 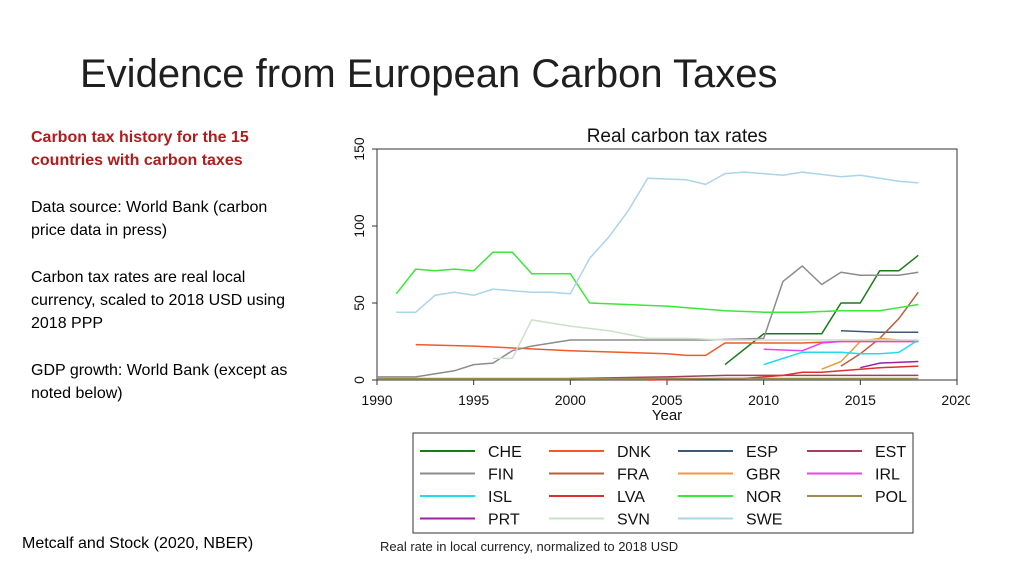 I want to click on legend-label-pol: POL, so click(x=891, y=497).